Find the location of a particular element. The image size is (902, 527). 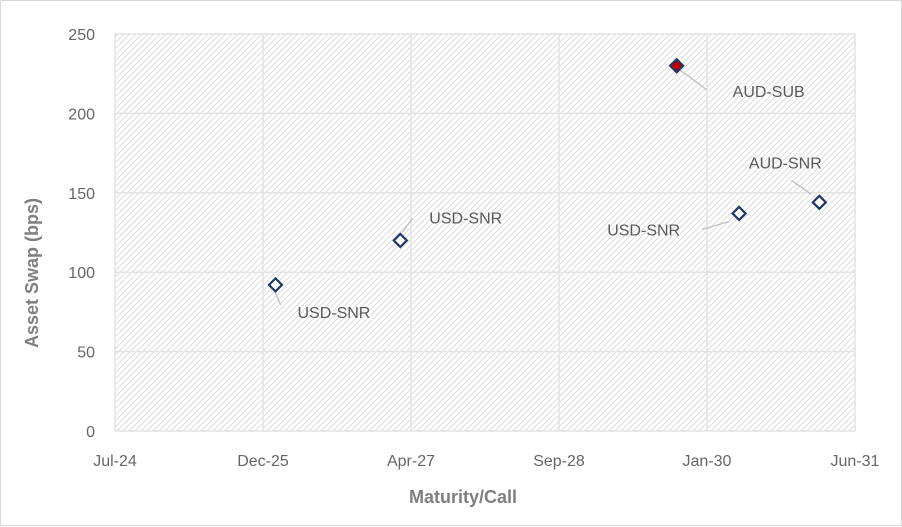

x-tick-label: Dec-25 is located at coordinates (263, 461).